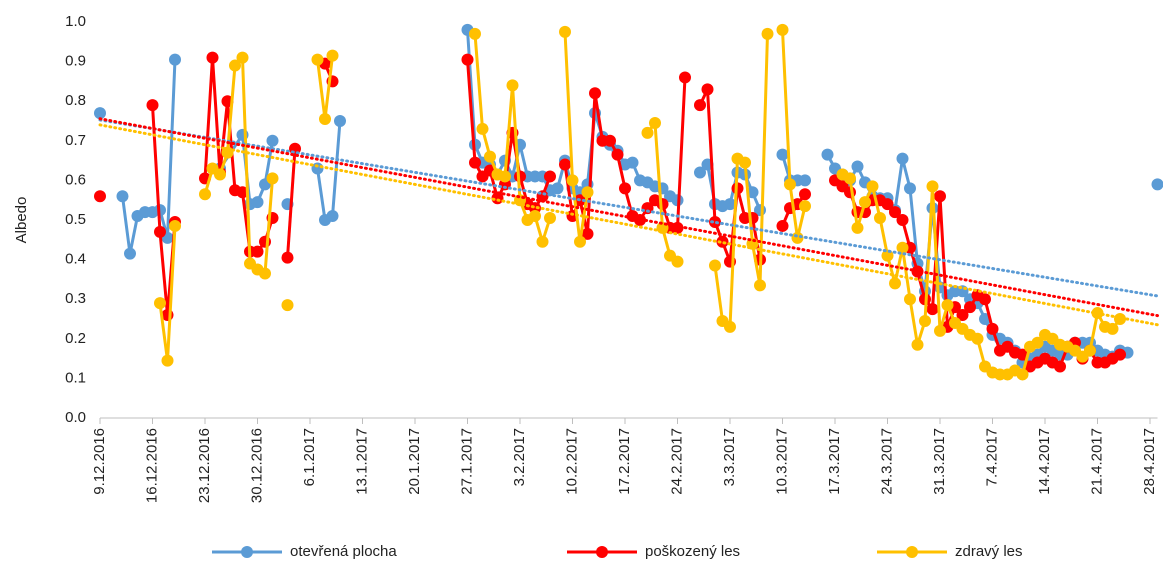 Image resolution: width=1163 pixels, height=577 pixels. What do you see at coordinates (676, 461) in the screenshot?
I see `x-tick-label: 24.2.2017` at bounding box center [676, 461].